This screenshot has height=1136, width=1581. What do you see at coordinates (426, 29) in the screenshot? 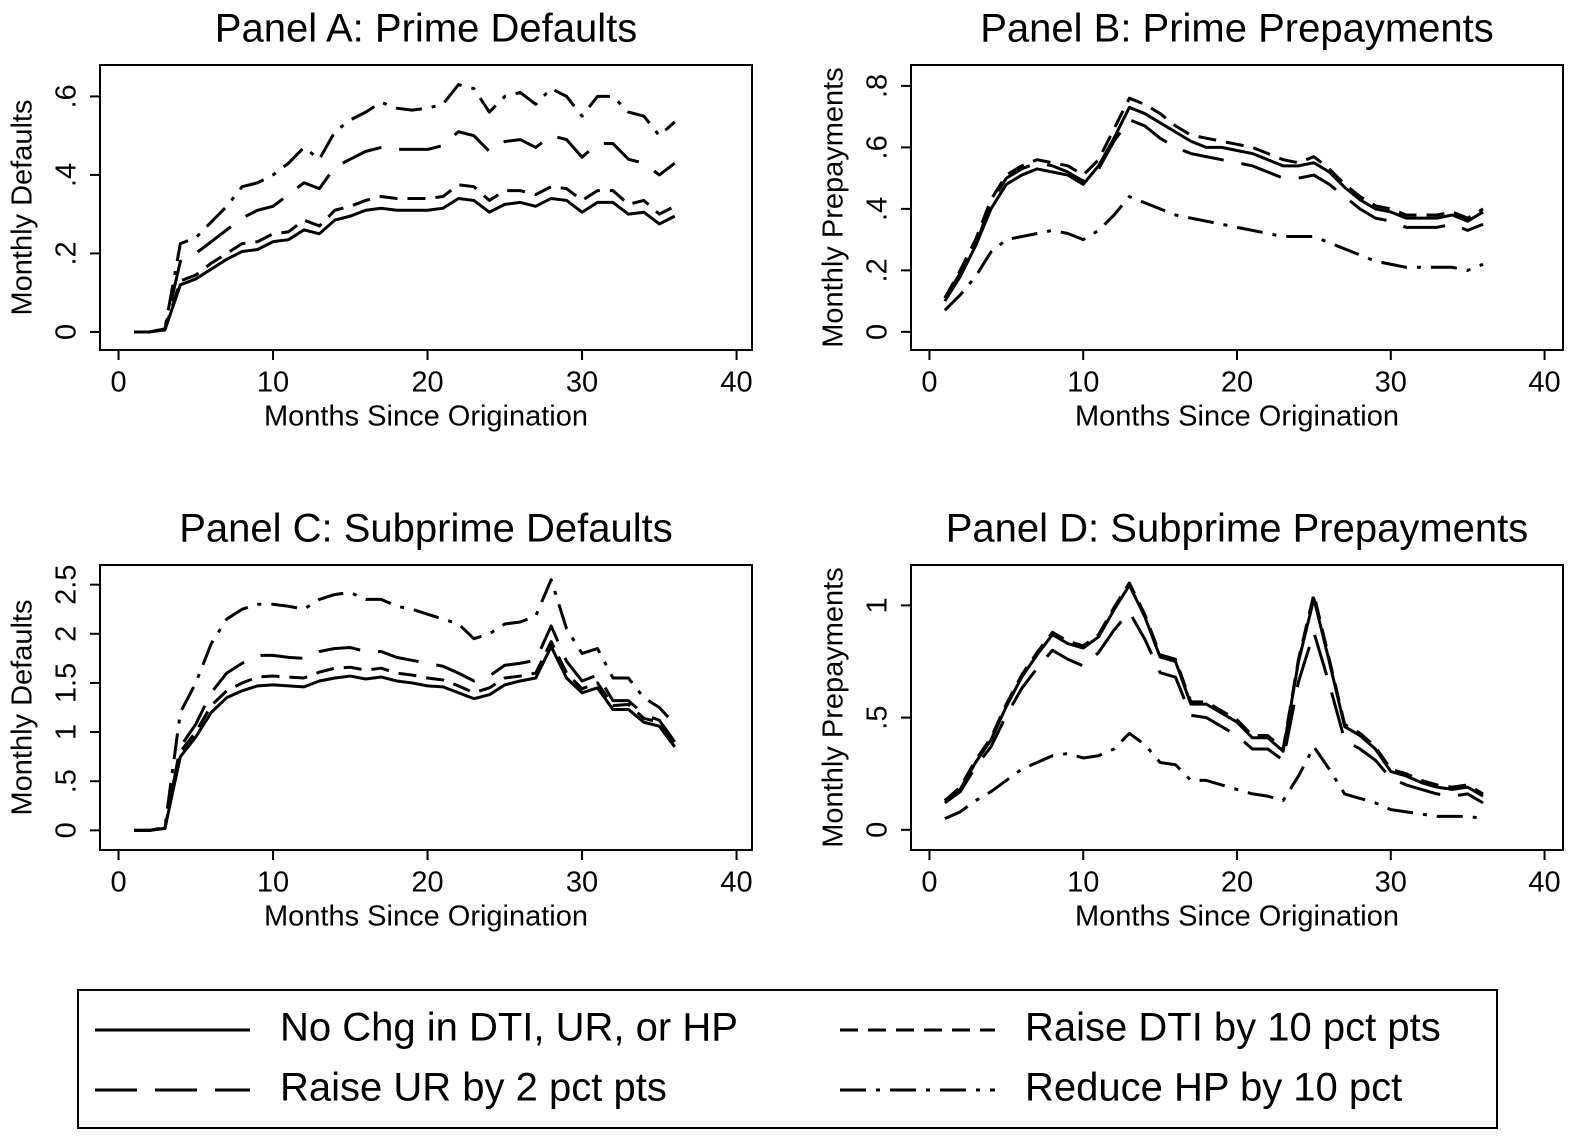
I see `panel-title: Panel A: Prime Defaults` at bounding box center [426, 29].